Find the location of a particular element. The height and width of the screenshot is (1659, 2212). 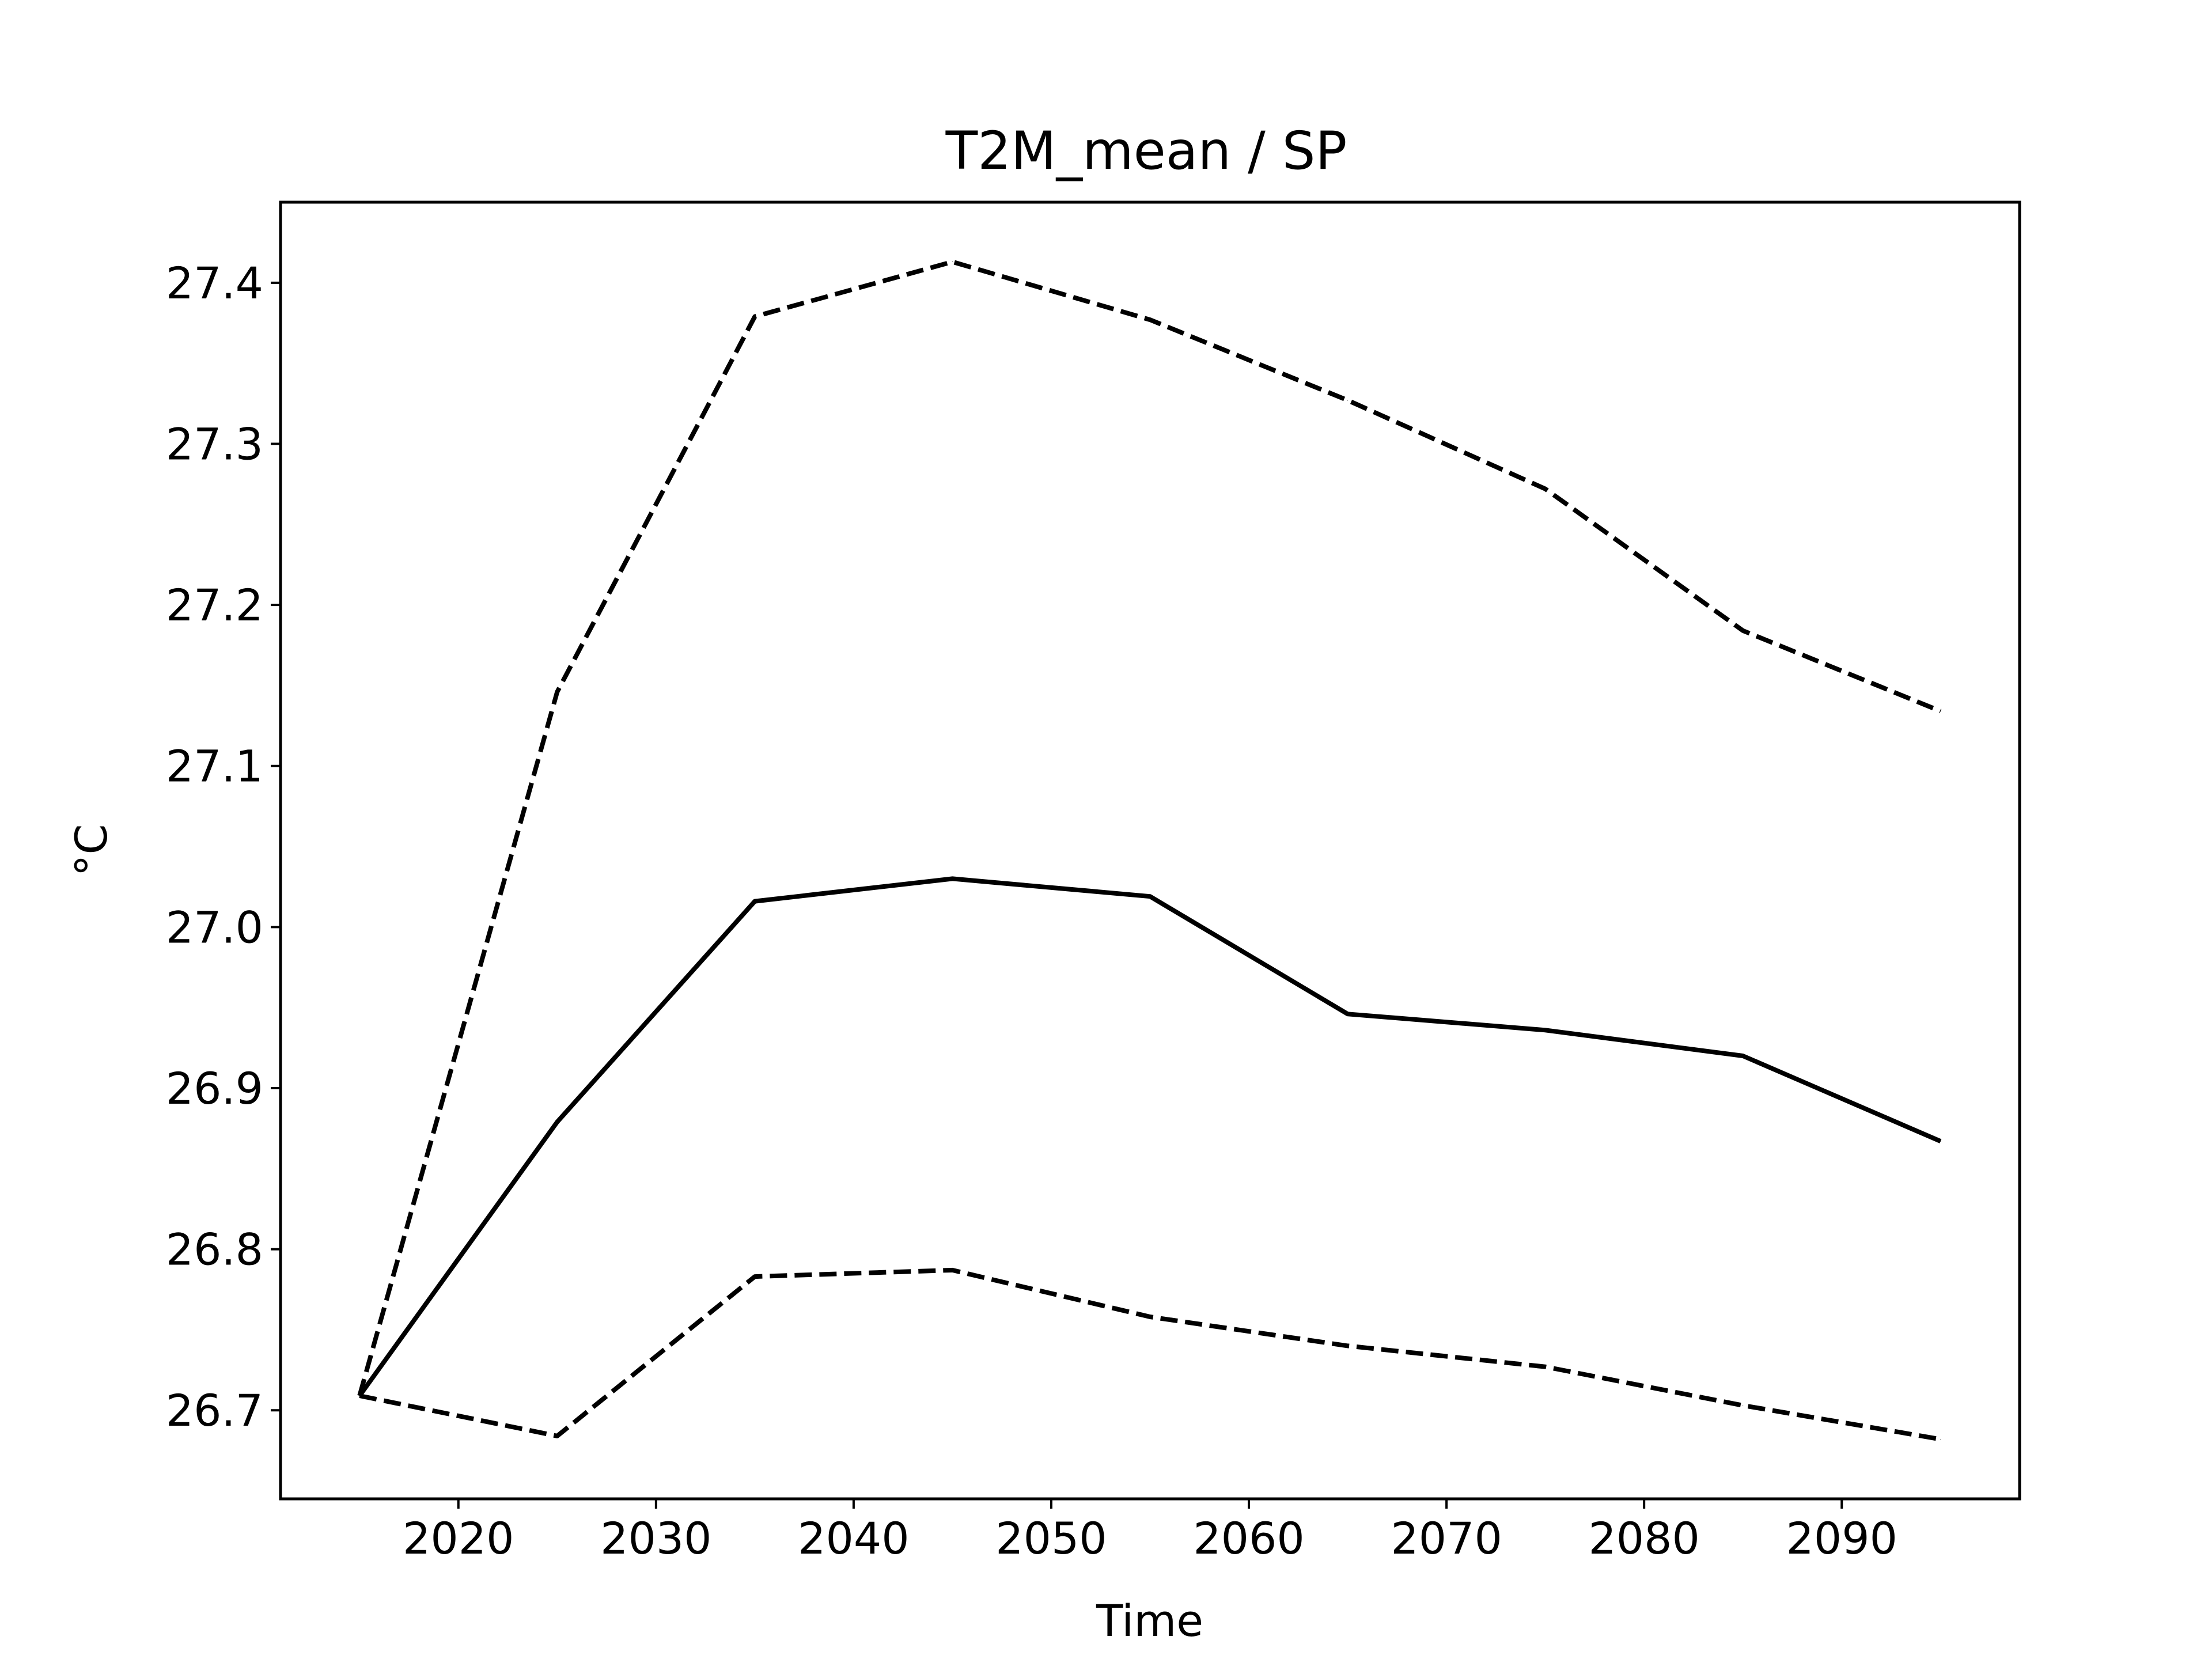

x-tick-label: 2020 is located at coordinates (458, 1538).